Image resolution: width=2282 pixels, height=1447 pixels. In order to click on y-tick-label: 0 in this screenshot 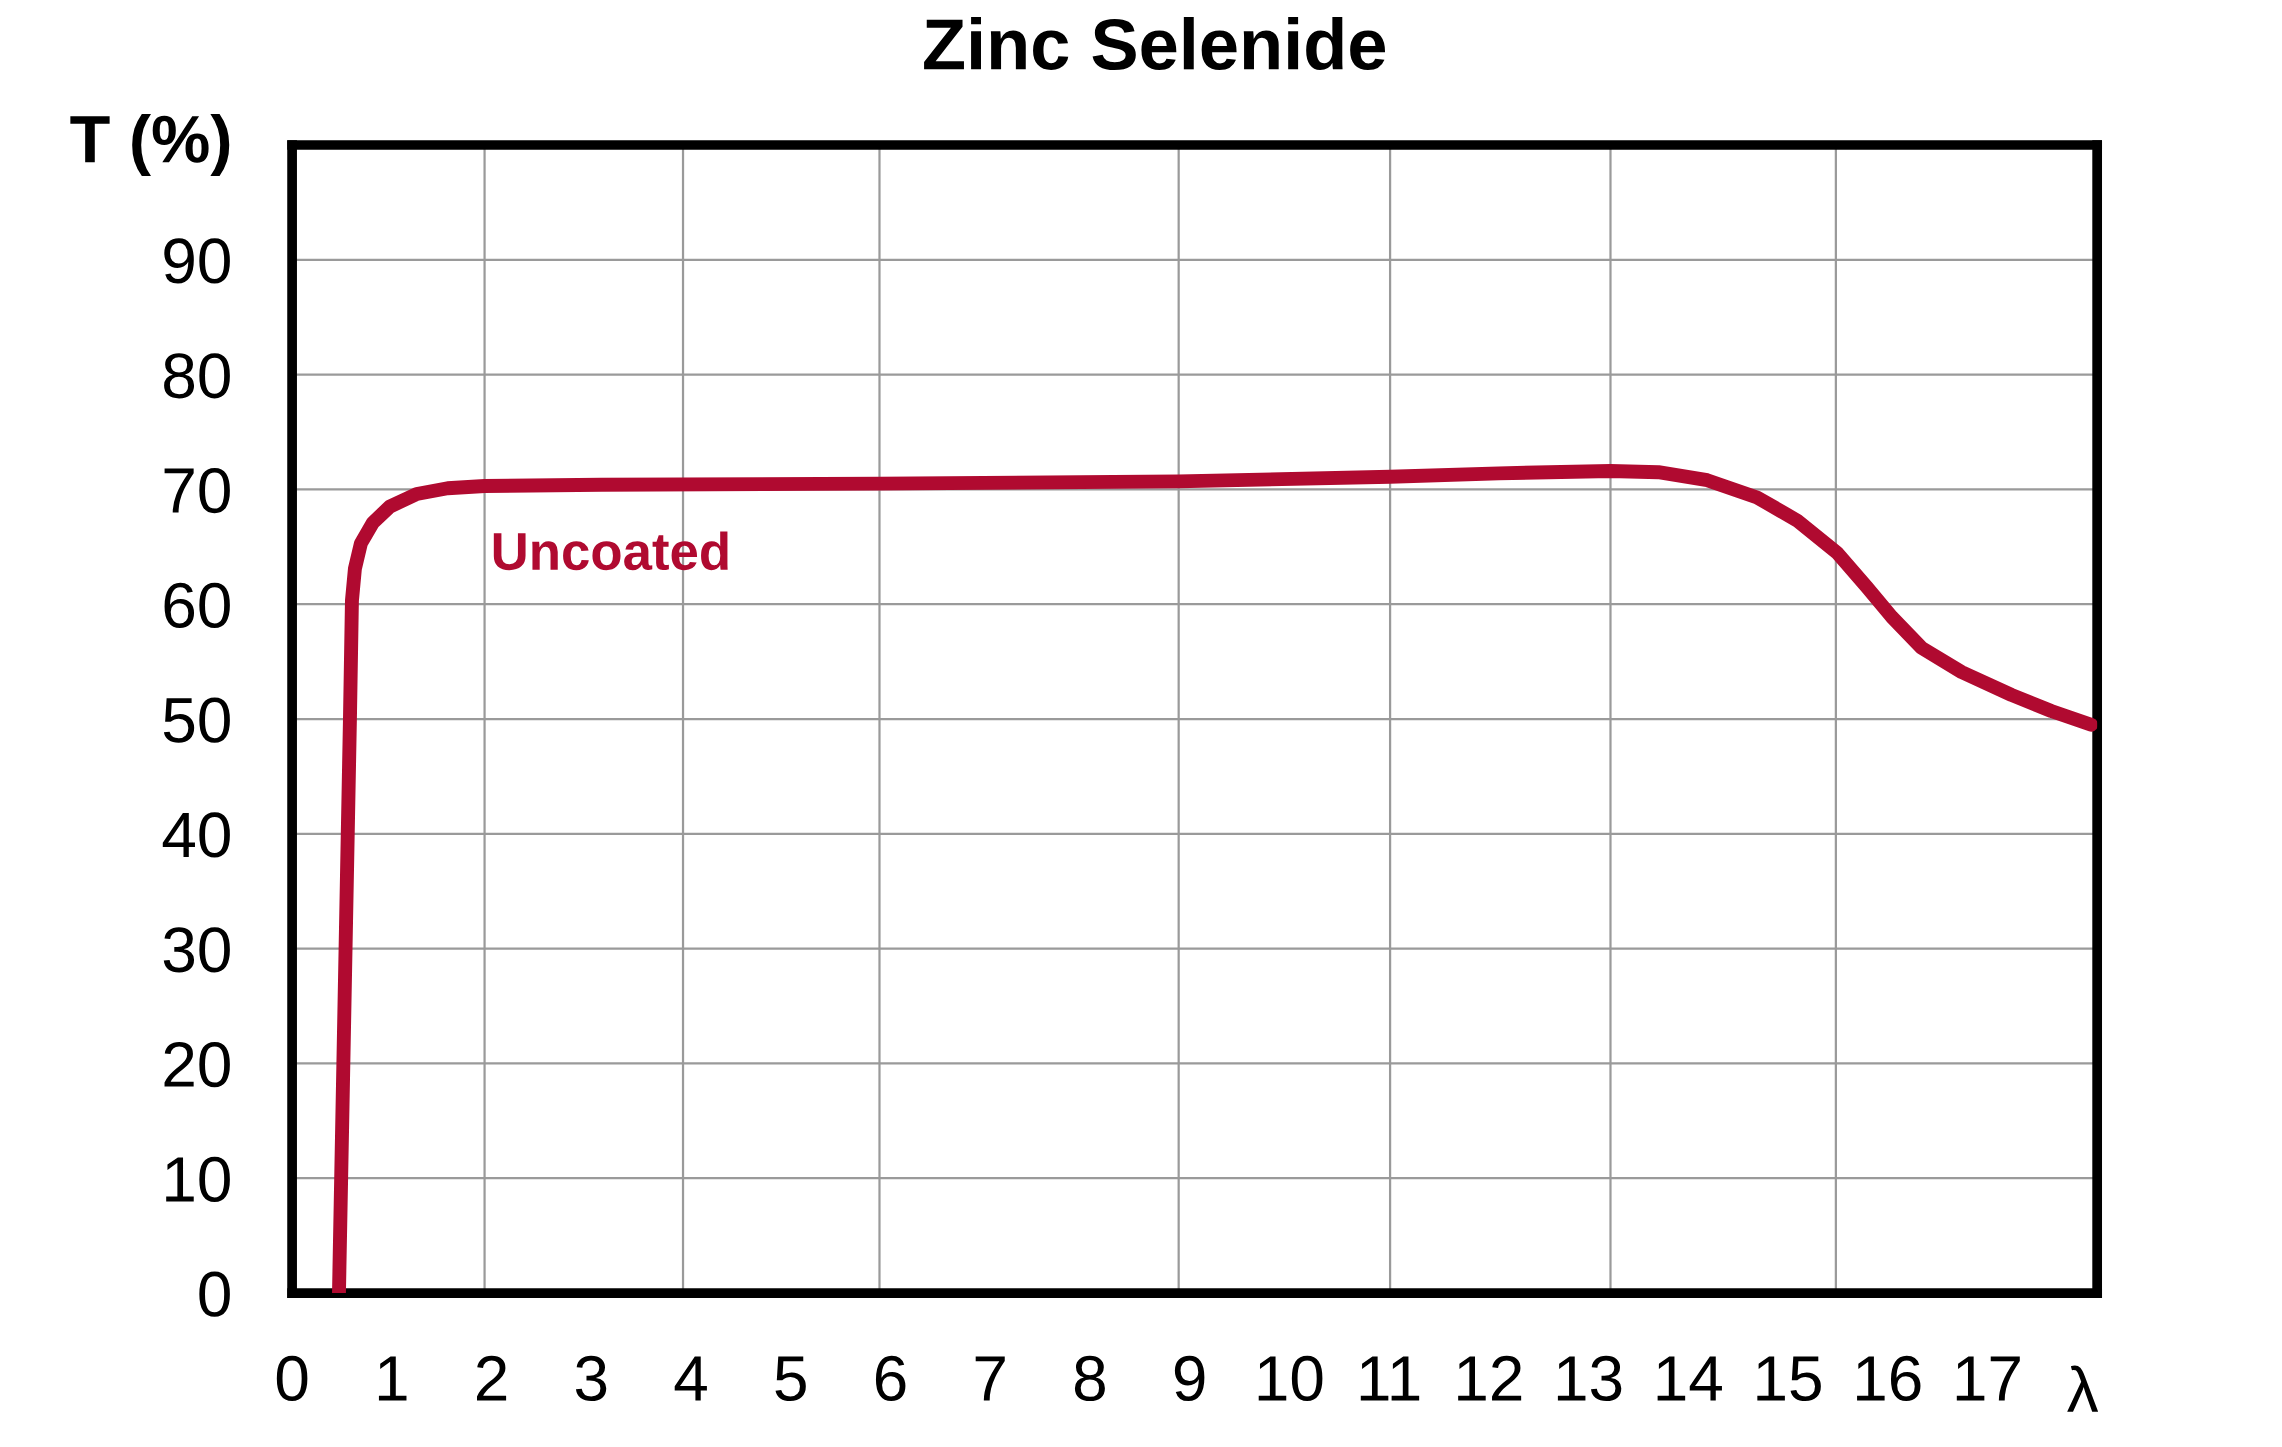, I will do `click(214, 1294)`.